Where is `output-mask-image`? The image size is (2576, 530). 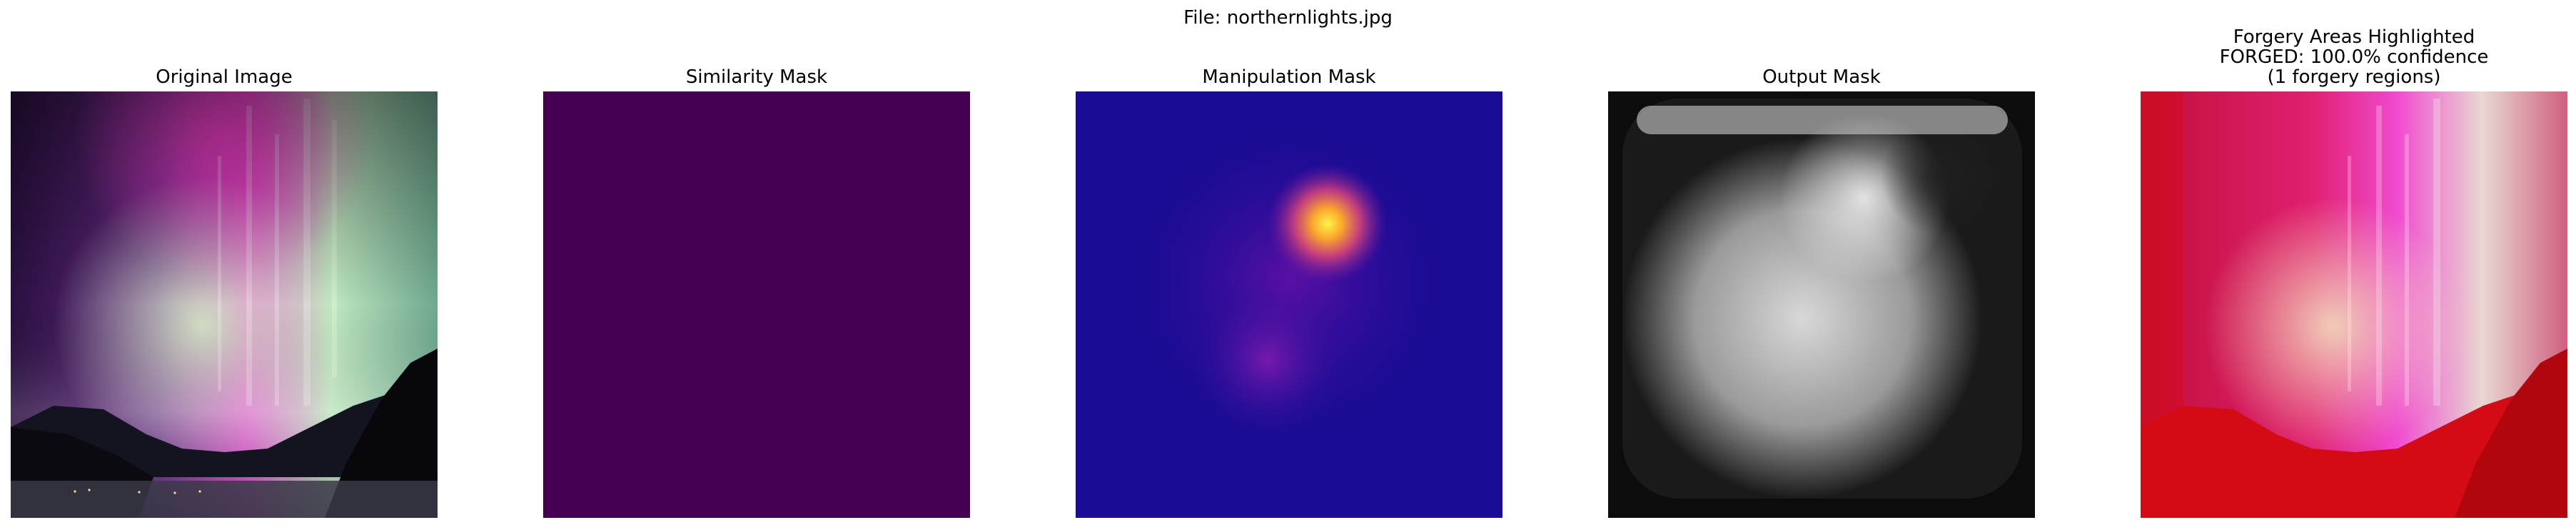 output-mask-image is located at coordinates (1821, 304).